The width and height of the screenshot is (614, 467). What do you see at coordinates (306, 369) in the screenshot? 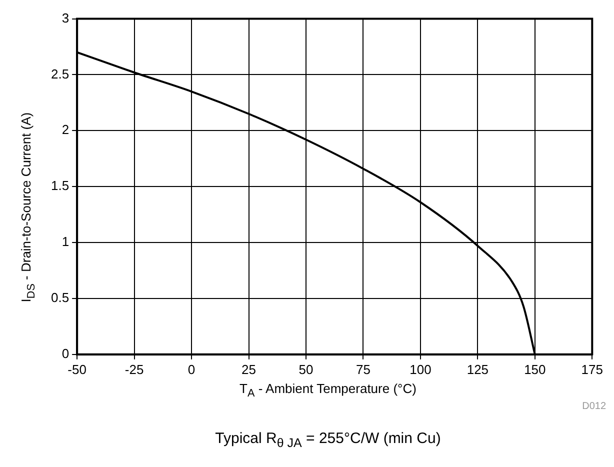
I see `x-tick-label: 50` at bounding box center [306, 369].